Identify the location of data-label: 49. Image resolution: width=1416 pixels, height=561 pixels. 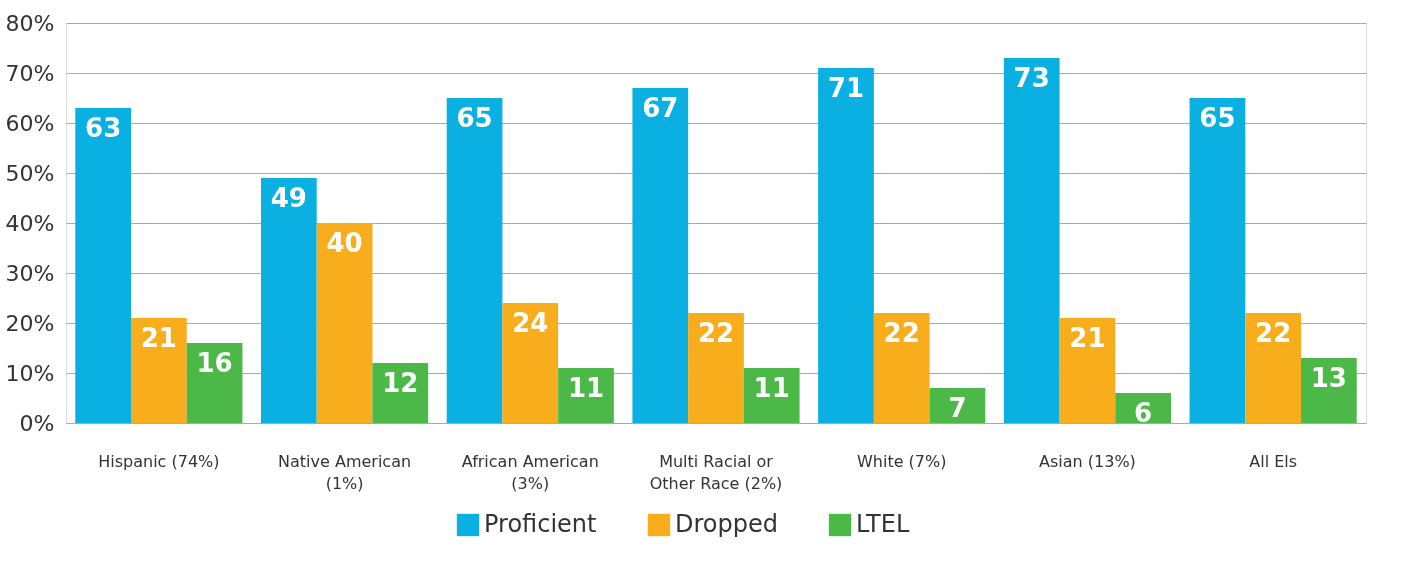
(288, 198).